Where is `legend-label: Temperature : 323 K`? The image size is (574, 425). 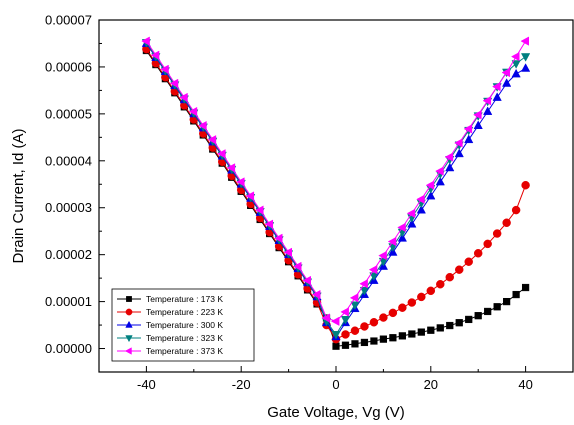 legend-label: Temperature : 323 K is located at coordinates (184, 338).